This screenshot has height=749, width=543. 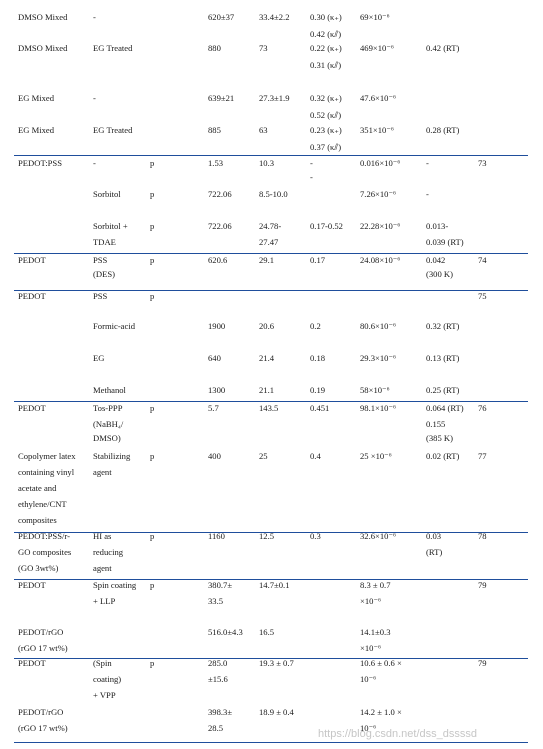 What do you see at coordinates (37, 520) in the screenshot?
I see `material-cell: composites` at bounding box center [37, 520].